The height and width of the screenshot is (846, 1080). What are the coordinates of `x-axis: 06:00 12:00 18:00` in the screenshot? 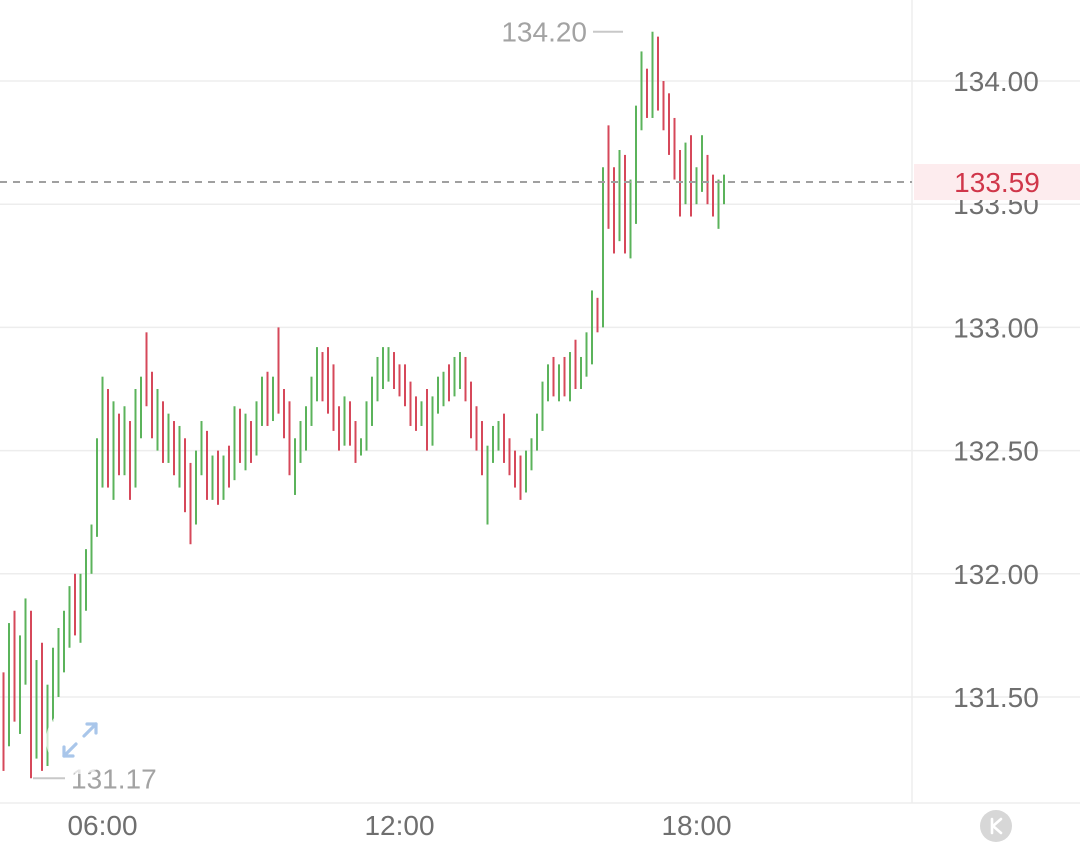 It's located at (399, 825).